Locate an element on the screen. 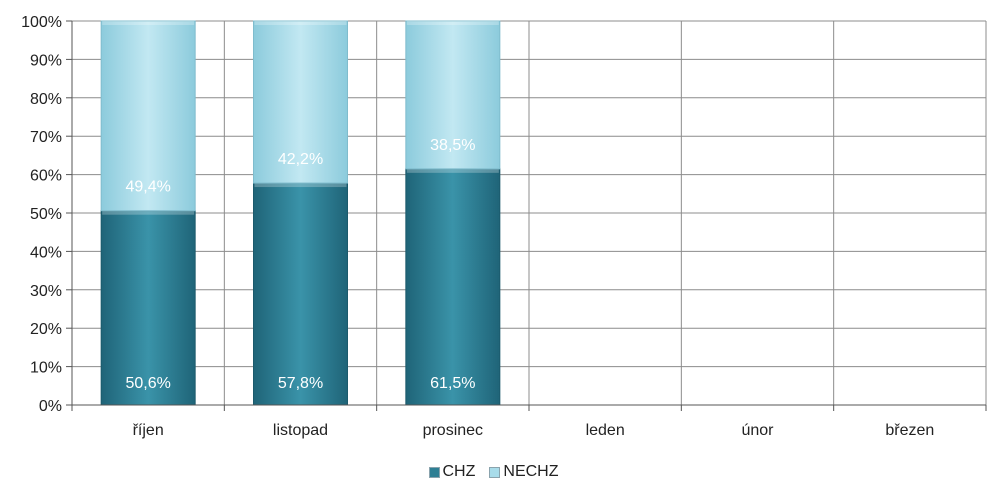  legend-label-nechz: NECHZ is located at coordinates (531, 471).